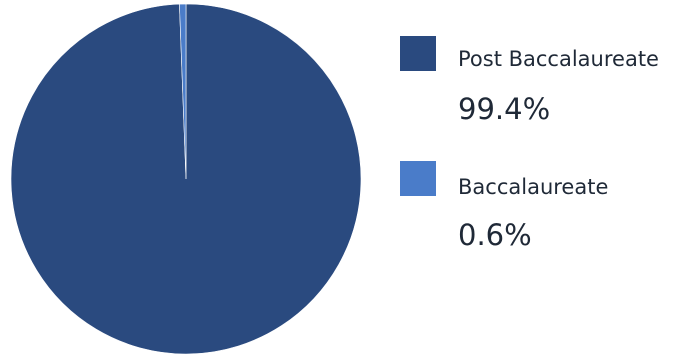 The width and height of the screenshot is (696, 358). Describe the element at coordinates (504, 206) in the screenshot. I see `legend-item-baccalaureate: Baccalaureate 0.6%` at that location.